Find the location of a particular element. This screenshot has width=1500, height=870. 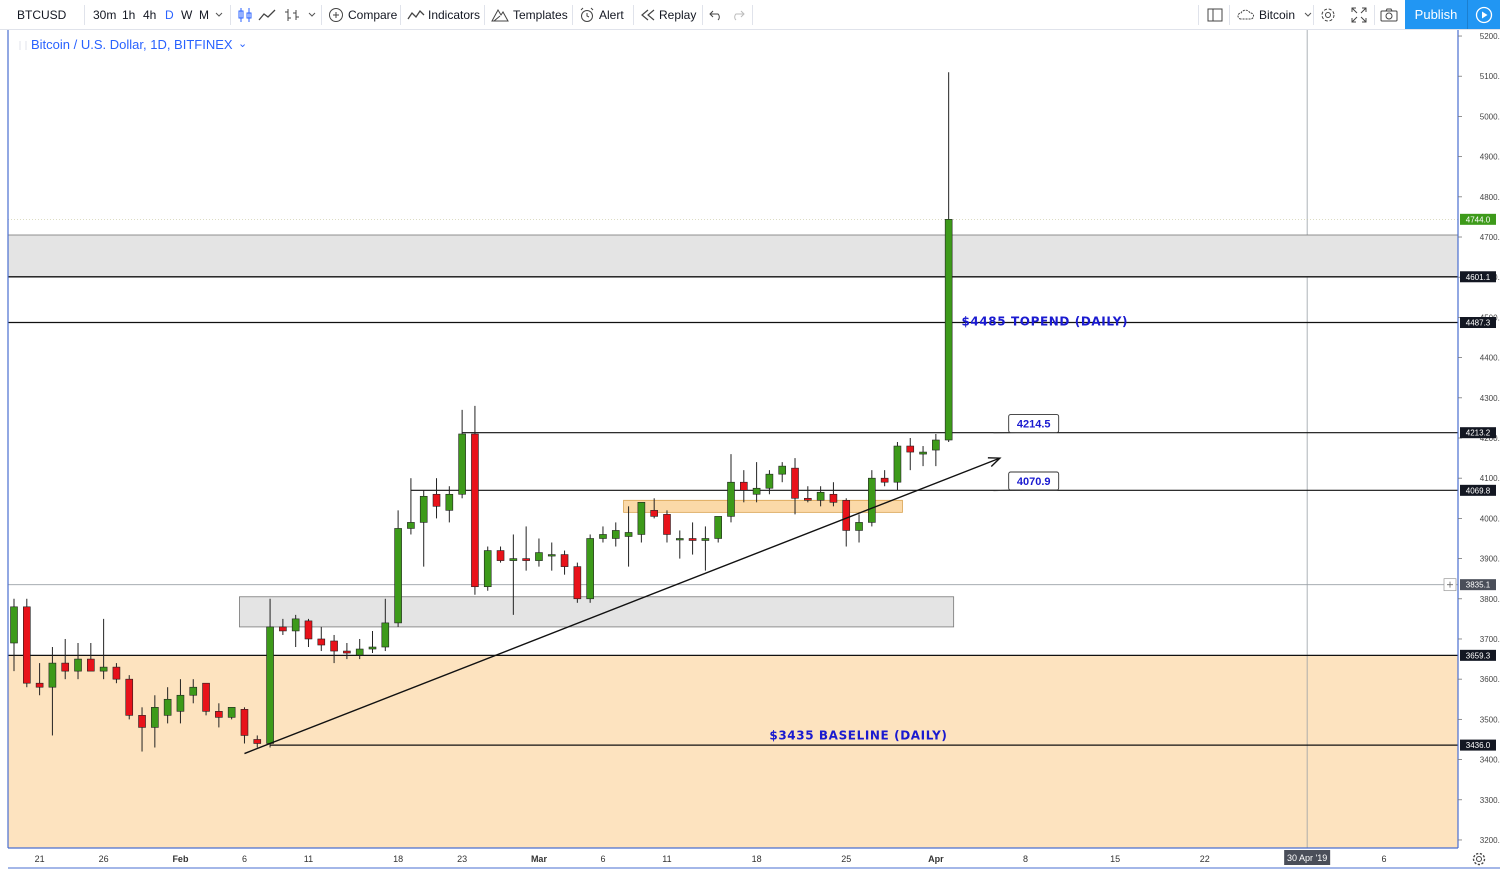

compare-button: Compare is located at coordinates (362, 15).